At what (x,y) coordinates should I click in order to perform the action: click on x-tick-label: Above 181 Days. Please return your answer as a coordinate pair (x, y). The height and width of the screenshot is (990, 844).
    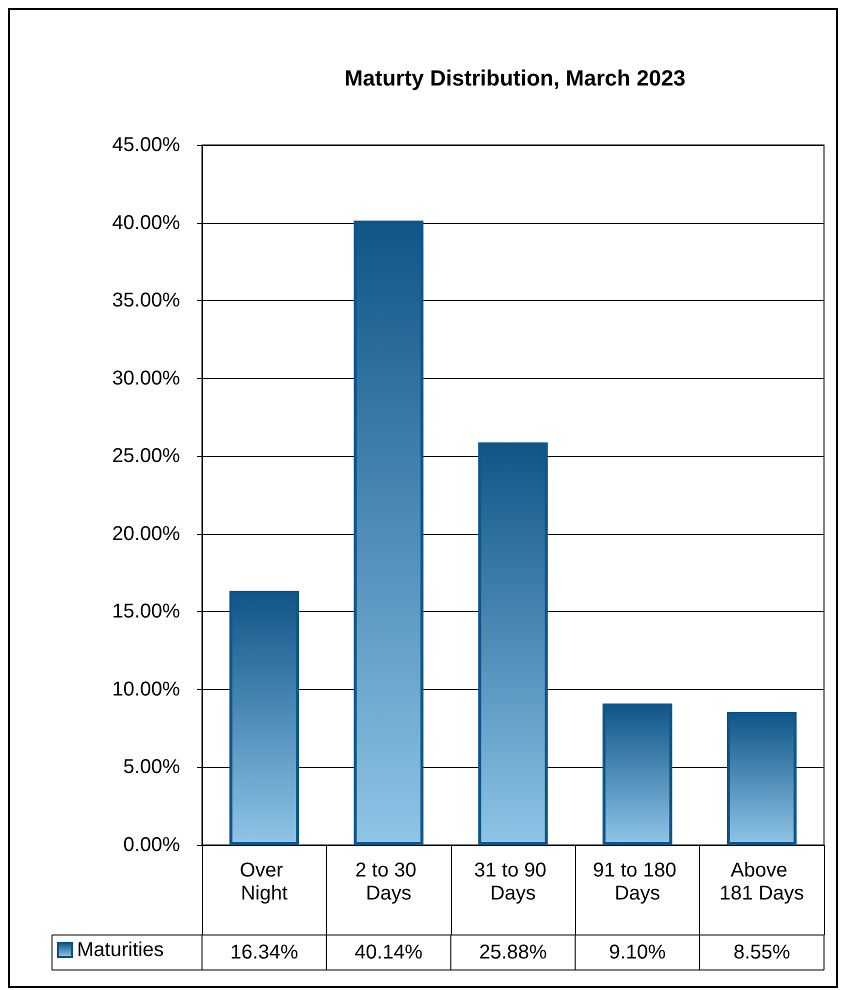
    Looking at the image, I should click on (762, 882).